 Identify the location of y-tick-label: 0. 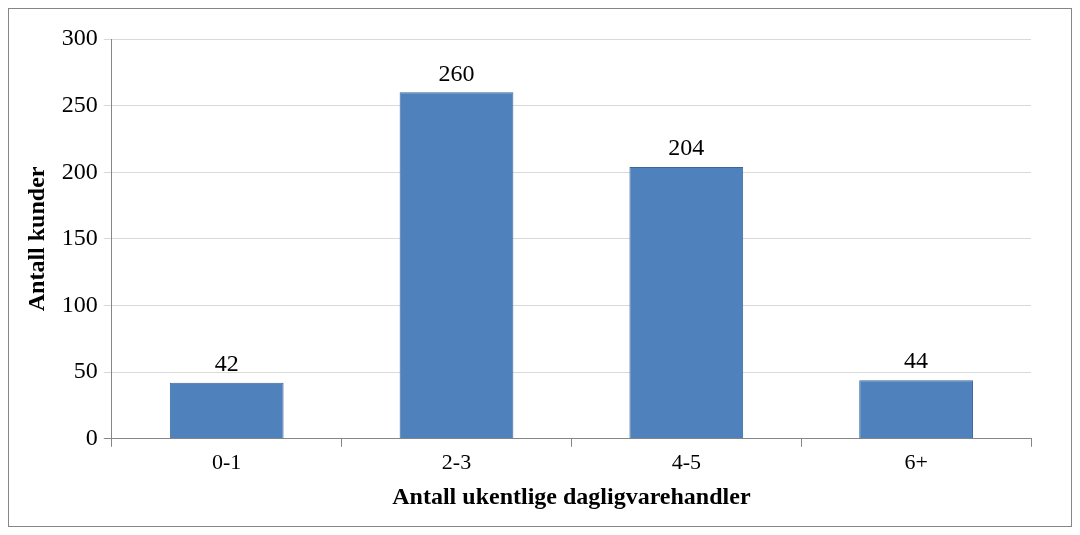
(91, 437).